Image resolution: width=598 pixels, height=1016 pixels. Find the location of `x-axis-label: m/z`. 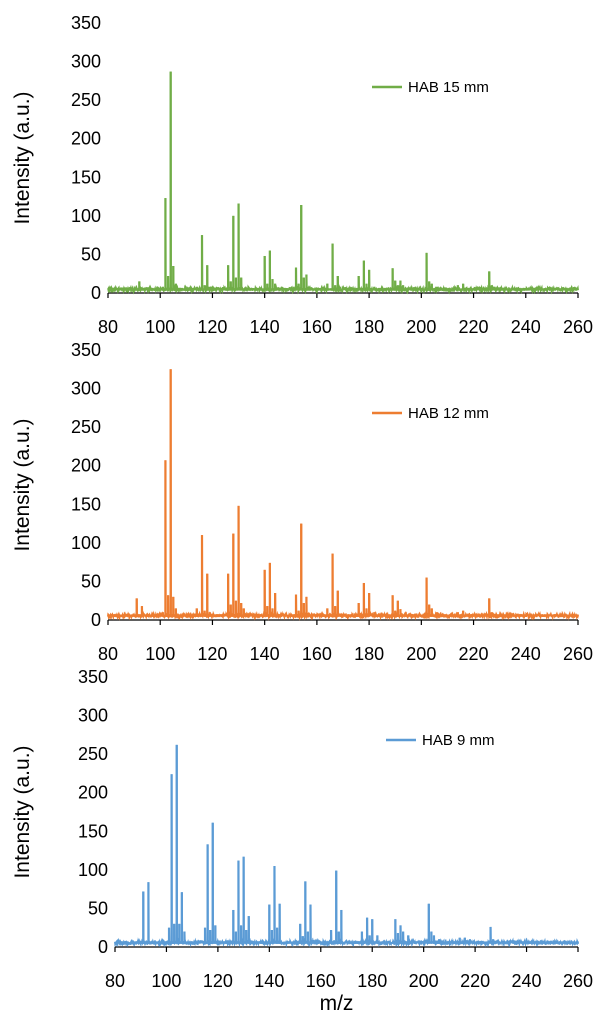

x-axis-label: m/z is located at coordinates (337, 1003).